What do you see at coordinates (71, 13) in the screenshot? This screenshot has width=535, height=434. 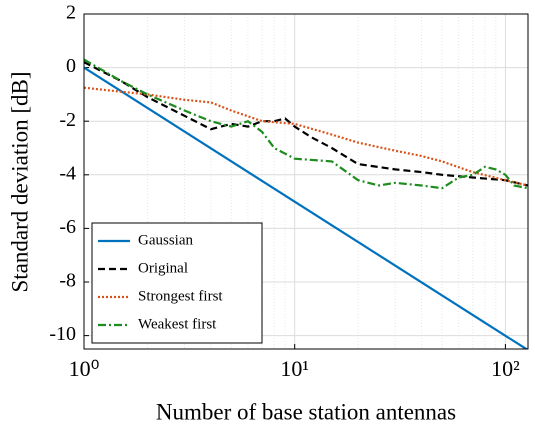 I see `y-tick-label: 2` at bounding box center [71, 13].